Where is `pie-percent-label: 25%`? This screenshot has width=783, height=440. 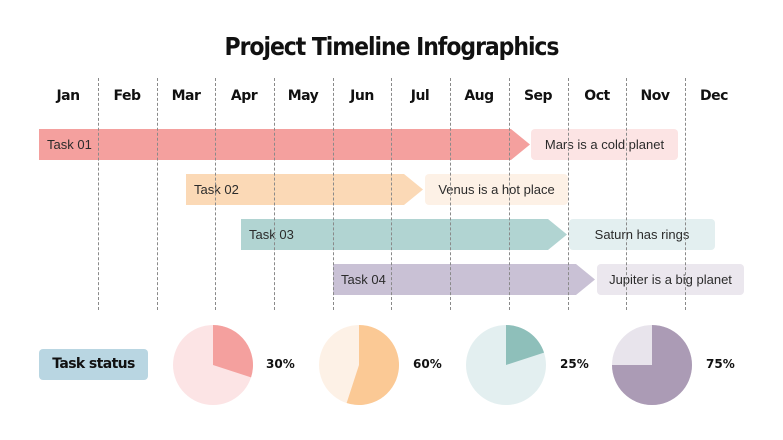 pie-percent-label: 25% is located at coordinates (574, 364).